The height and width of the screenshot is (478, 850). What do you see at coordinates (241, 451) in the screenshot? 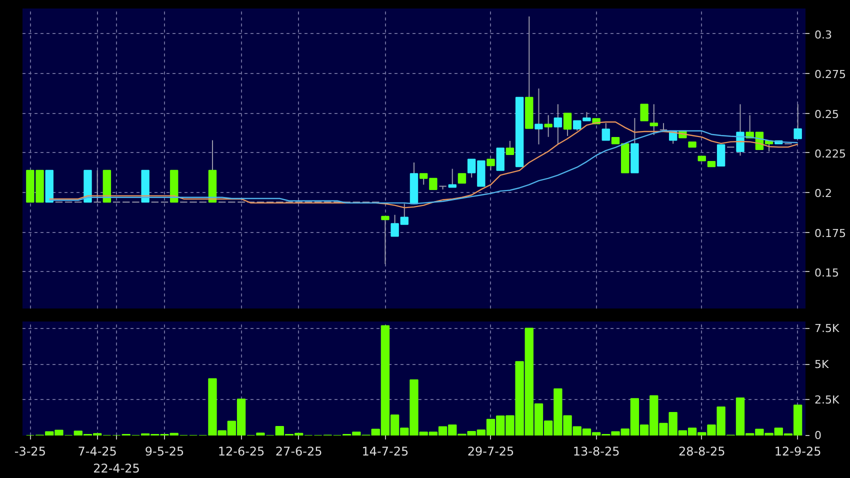
I see `x-tick-label: 12-6-25` at bounding box center [241, 451].